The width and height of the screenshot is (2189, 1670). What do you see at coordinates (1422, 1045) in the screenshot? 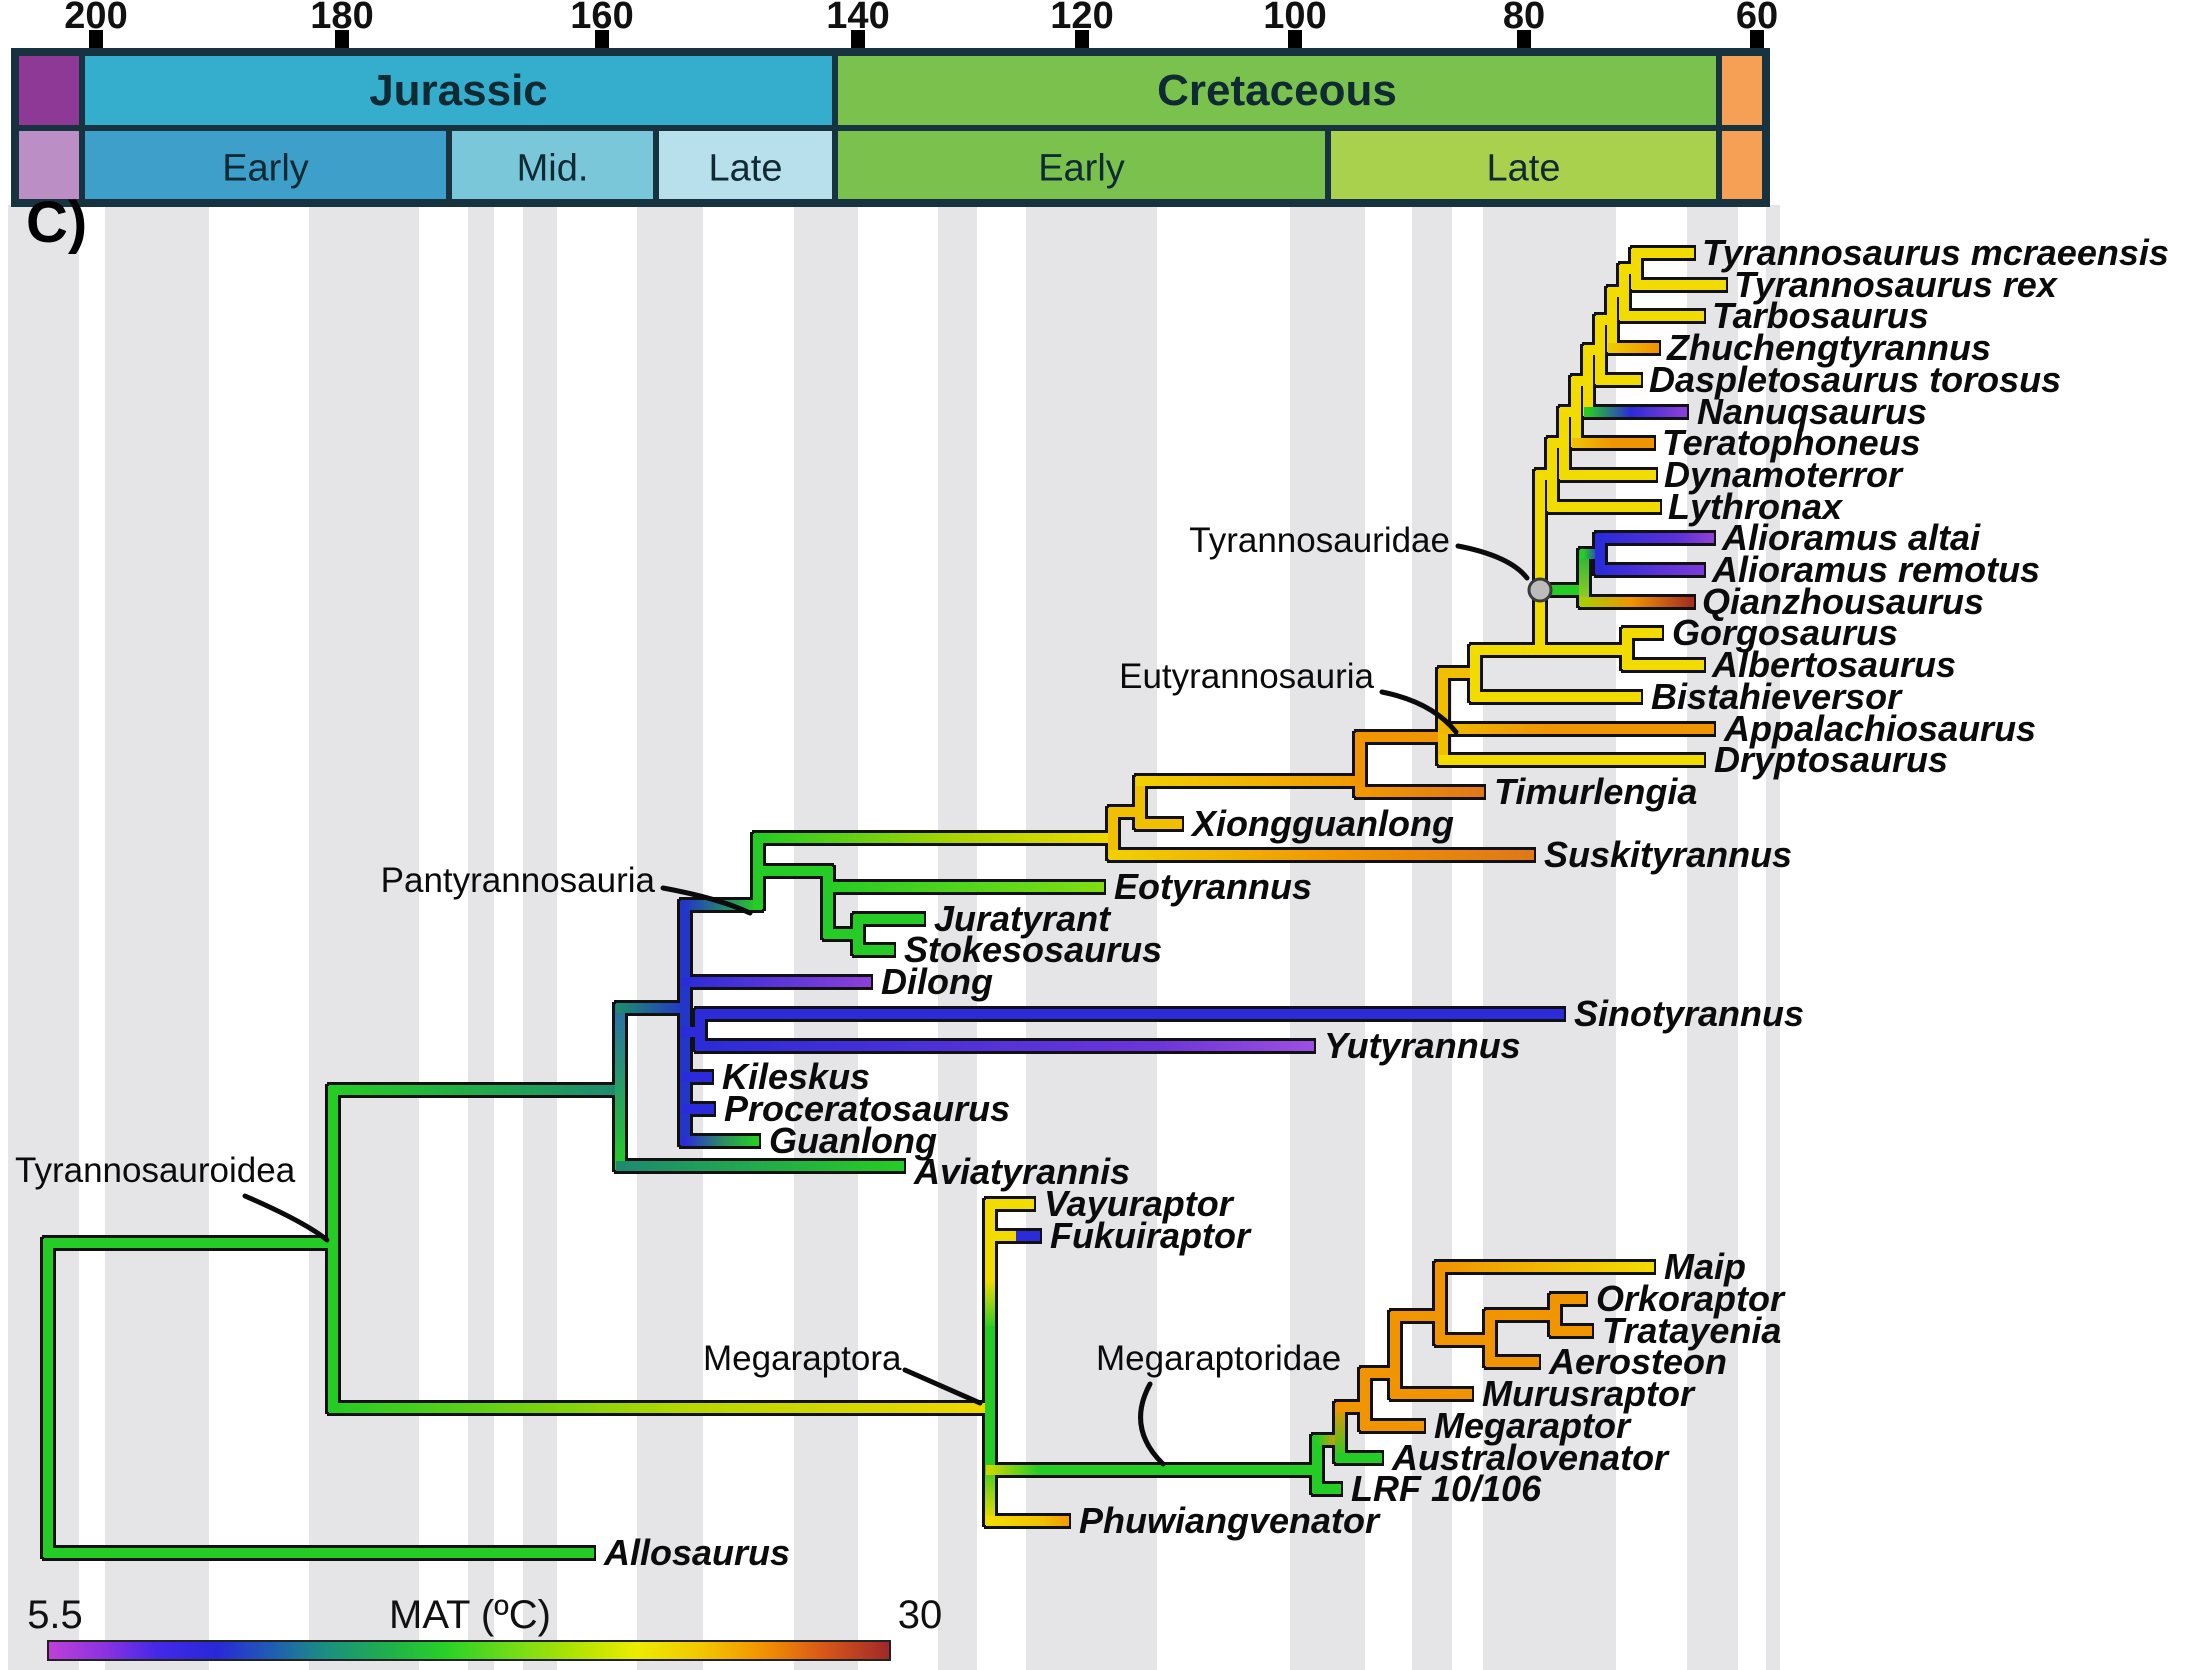
I see `taxon-label: Yutyrannus` at bounding box center [1422, 1045].